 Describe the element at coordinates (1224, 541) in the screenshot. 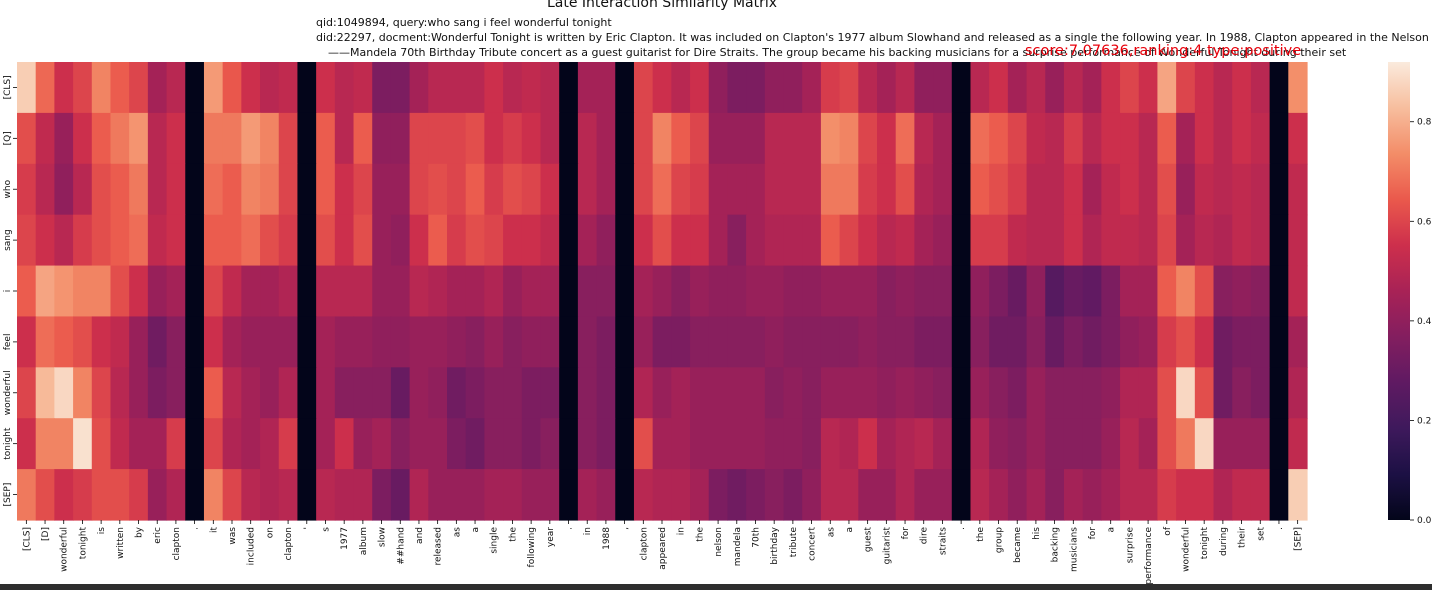

I see `x-tick-label: during` at that location.